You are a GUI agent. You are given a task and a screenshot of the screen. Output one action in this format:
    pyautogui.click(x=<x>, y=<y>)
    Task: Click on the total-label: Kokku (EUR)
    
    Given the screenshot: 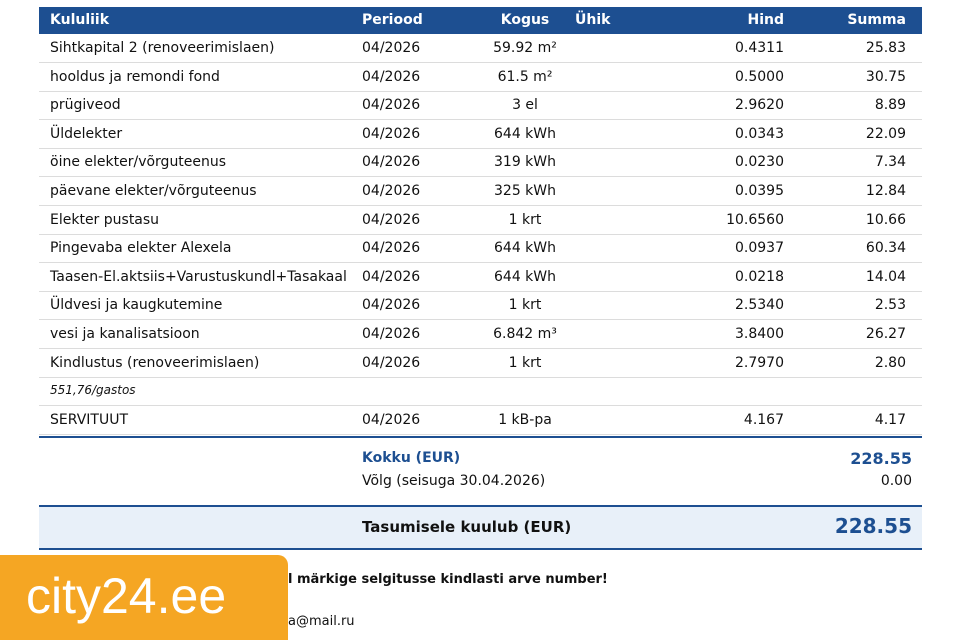 What is the action you would take?
    pyautogui.click(x=411, y=458)
    